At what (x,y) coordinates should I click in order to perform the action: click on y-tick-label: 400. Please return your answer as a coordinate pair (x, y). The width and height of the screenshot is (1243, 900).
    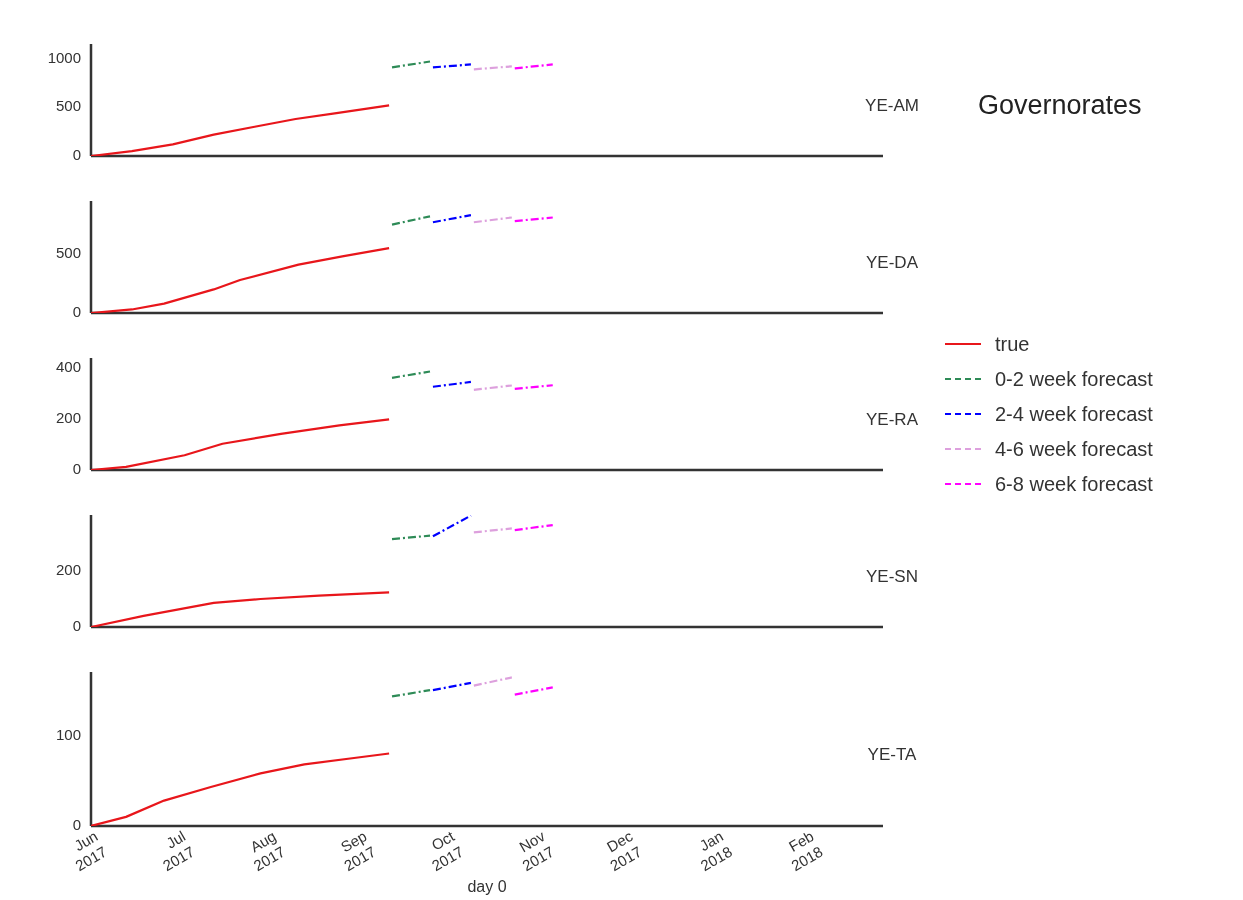
    Looking at the image, I should click on (68, 367).